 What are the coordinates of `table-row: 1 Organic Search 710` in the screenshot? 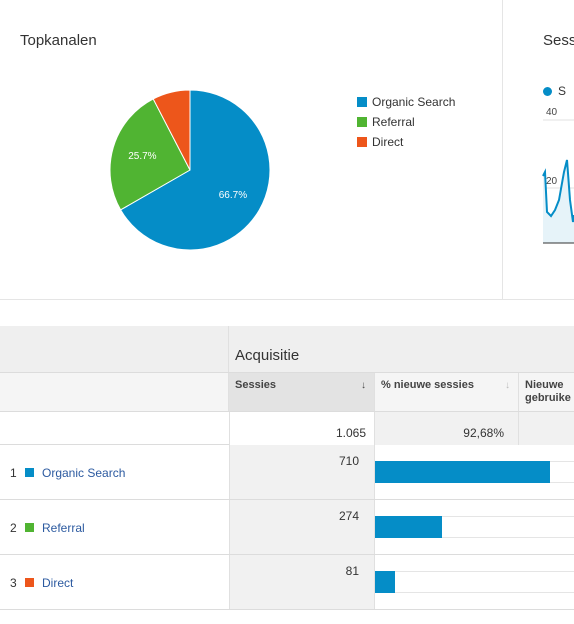 It's located at (287, 472).